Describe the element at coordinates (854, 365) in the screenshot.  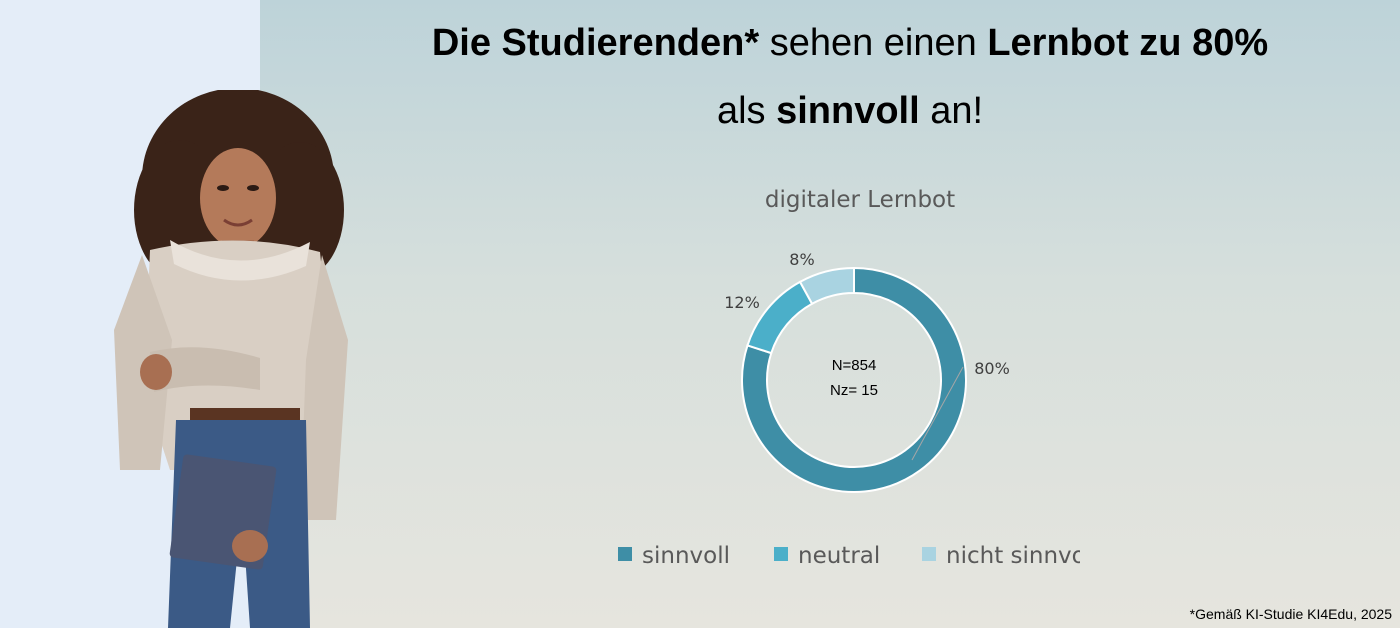
I see `center-text-n: N=854` at that location.